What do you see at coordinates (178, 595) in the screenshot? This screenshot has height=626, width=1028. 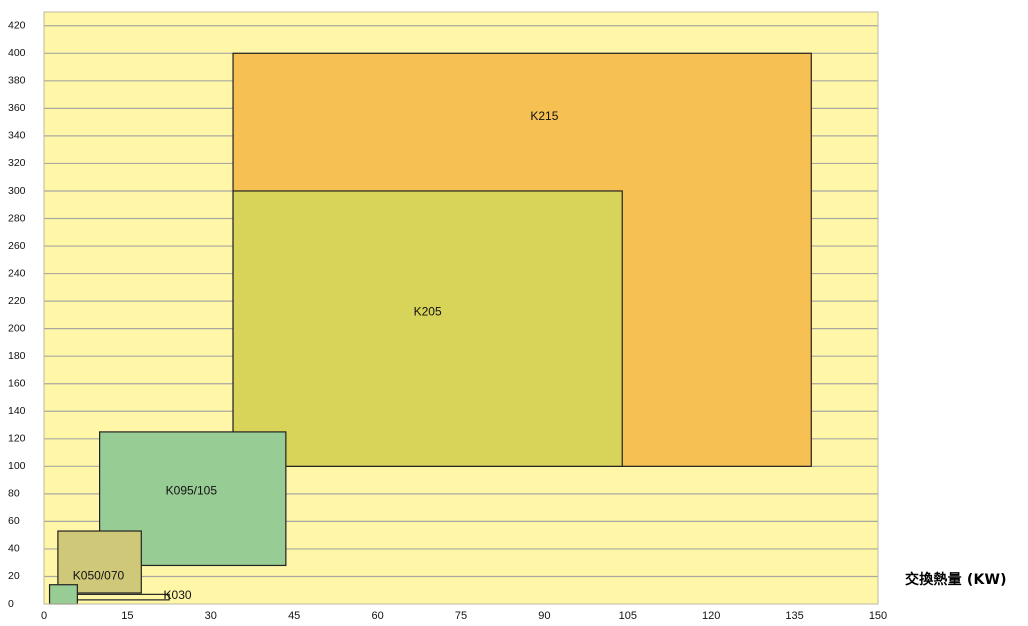 I see `series-label-k030: K030` at bounding box center [178, 595].